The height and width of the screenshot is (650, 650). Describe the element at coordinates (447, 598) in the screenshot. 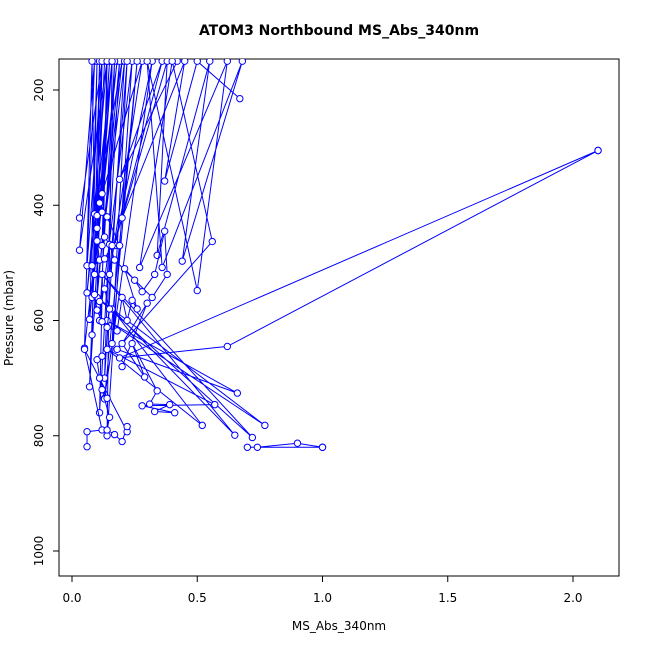

I see `x-tick-label: 1.5` at that location.